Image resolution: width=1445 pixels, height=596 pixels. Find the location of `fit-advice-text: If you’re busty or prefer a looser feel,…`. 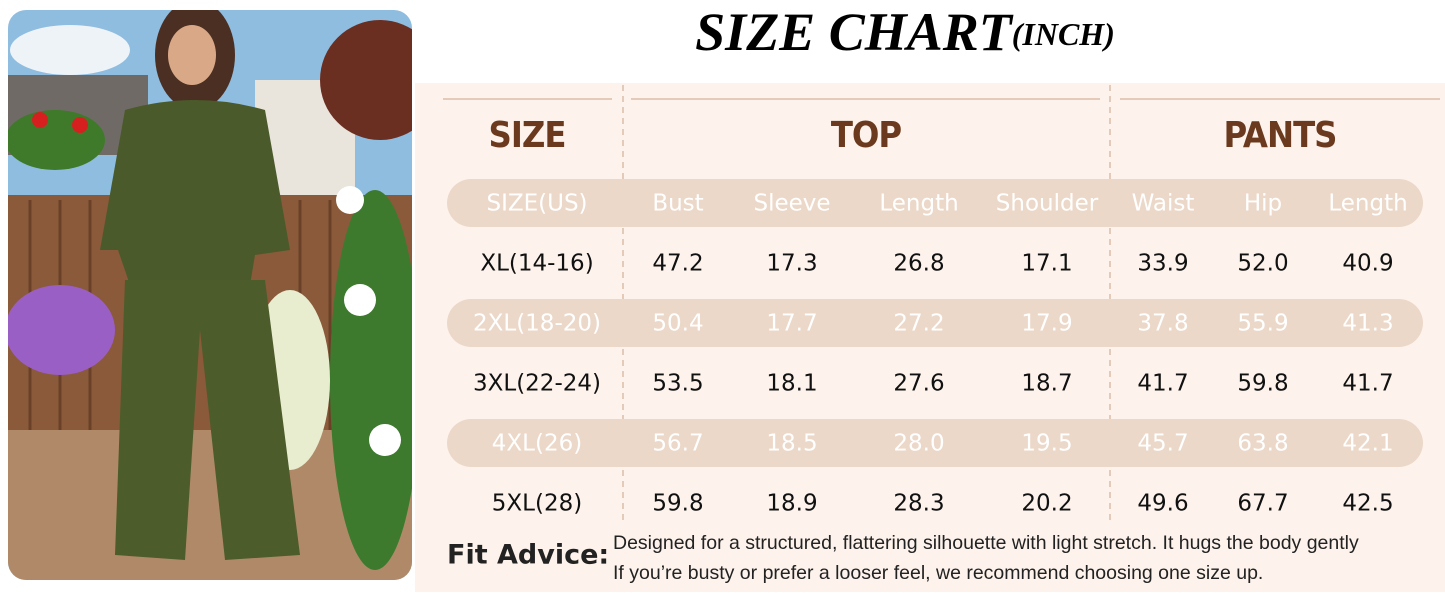

fit-advice-text: If you’re busty or prefer a looser feel,… is located at coordinates (938, 573).